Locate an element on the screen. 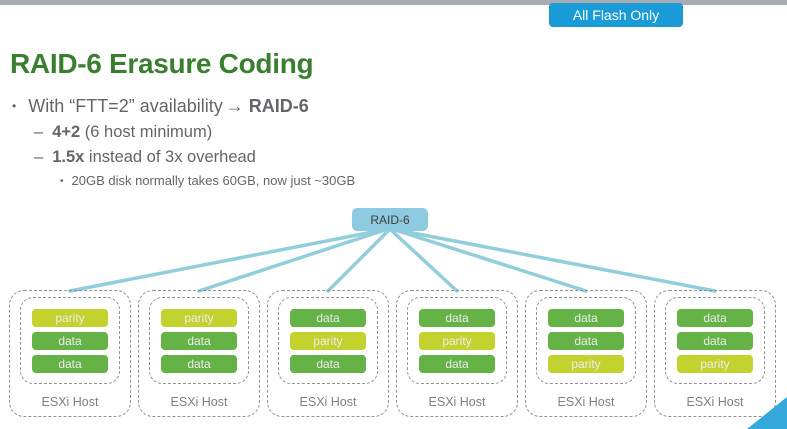 The height and width of the screenshot is (429, 787). bullet-level2-overhead: –1.5x instead of 3x overhead is located at coordinates (145, 157).